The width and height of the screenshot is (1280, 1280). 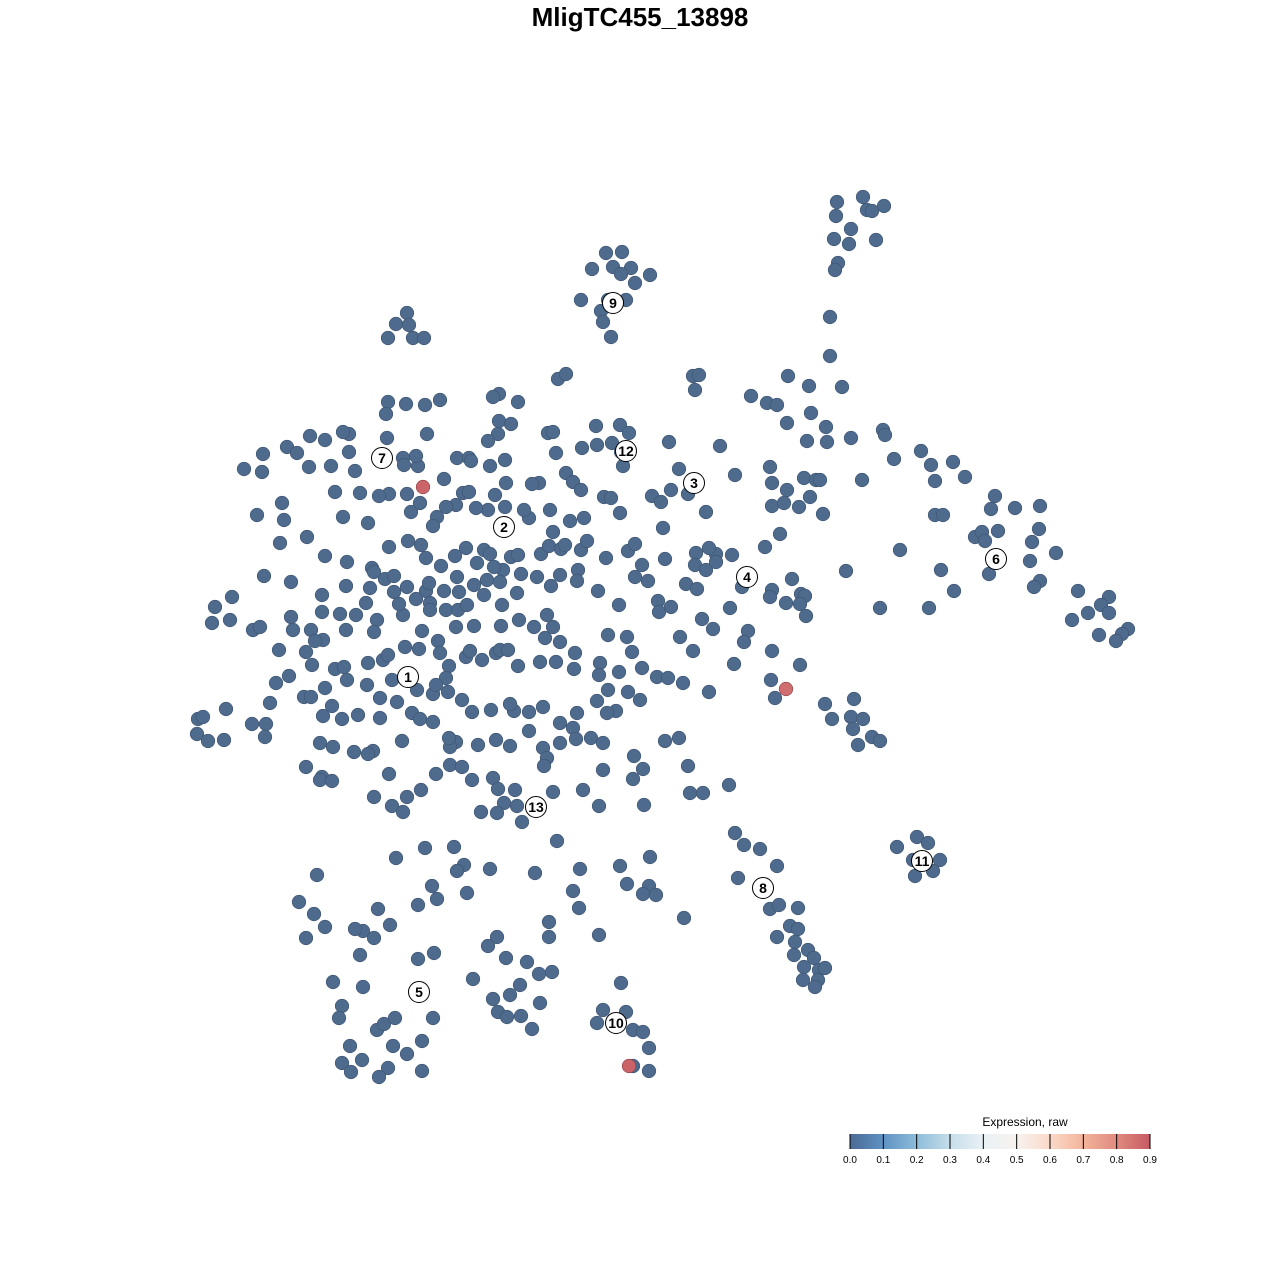 I want to click on chart-title: MligTC455_13898, so click(x=640, y=17).